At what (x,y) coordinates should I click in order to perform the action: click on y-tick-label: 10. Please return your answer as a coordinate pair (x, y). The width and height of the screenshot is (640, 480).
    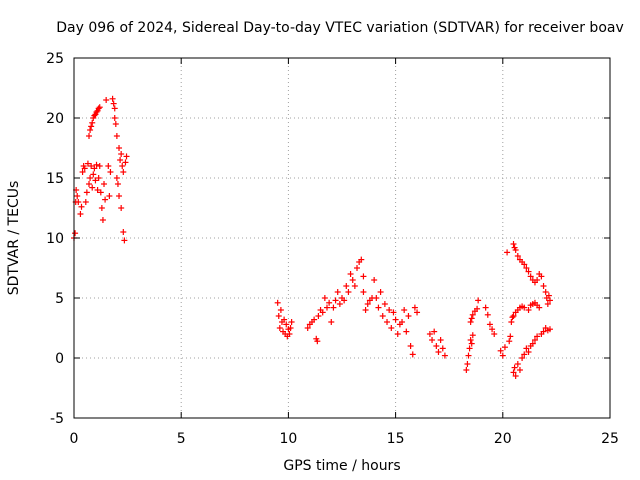
    Looking at the image, I should click on (55, 239).